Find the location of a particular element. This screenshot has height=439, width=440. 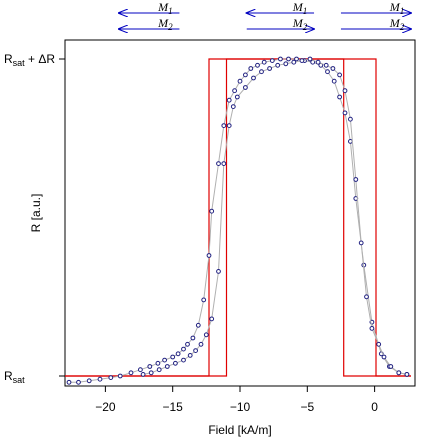

y-axis-title: R [a.u.] is located at coordinates (36, 213).